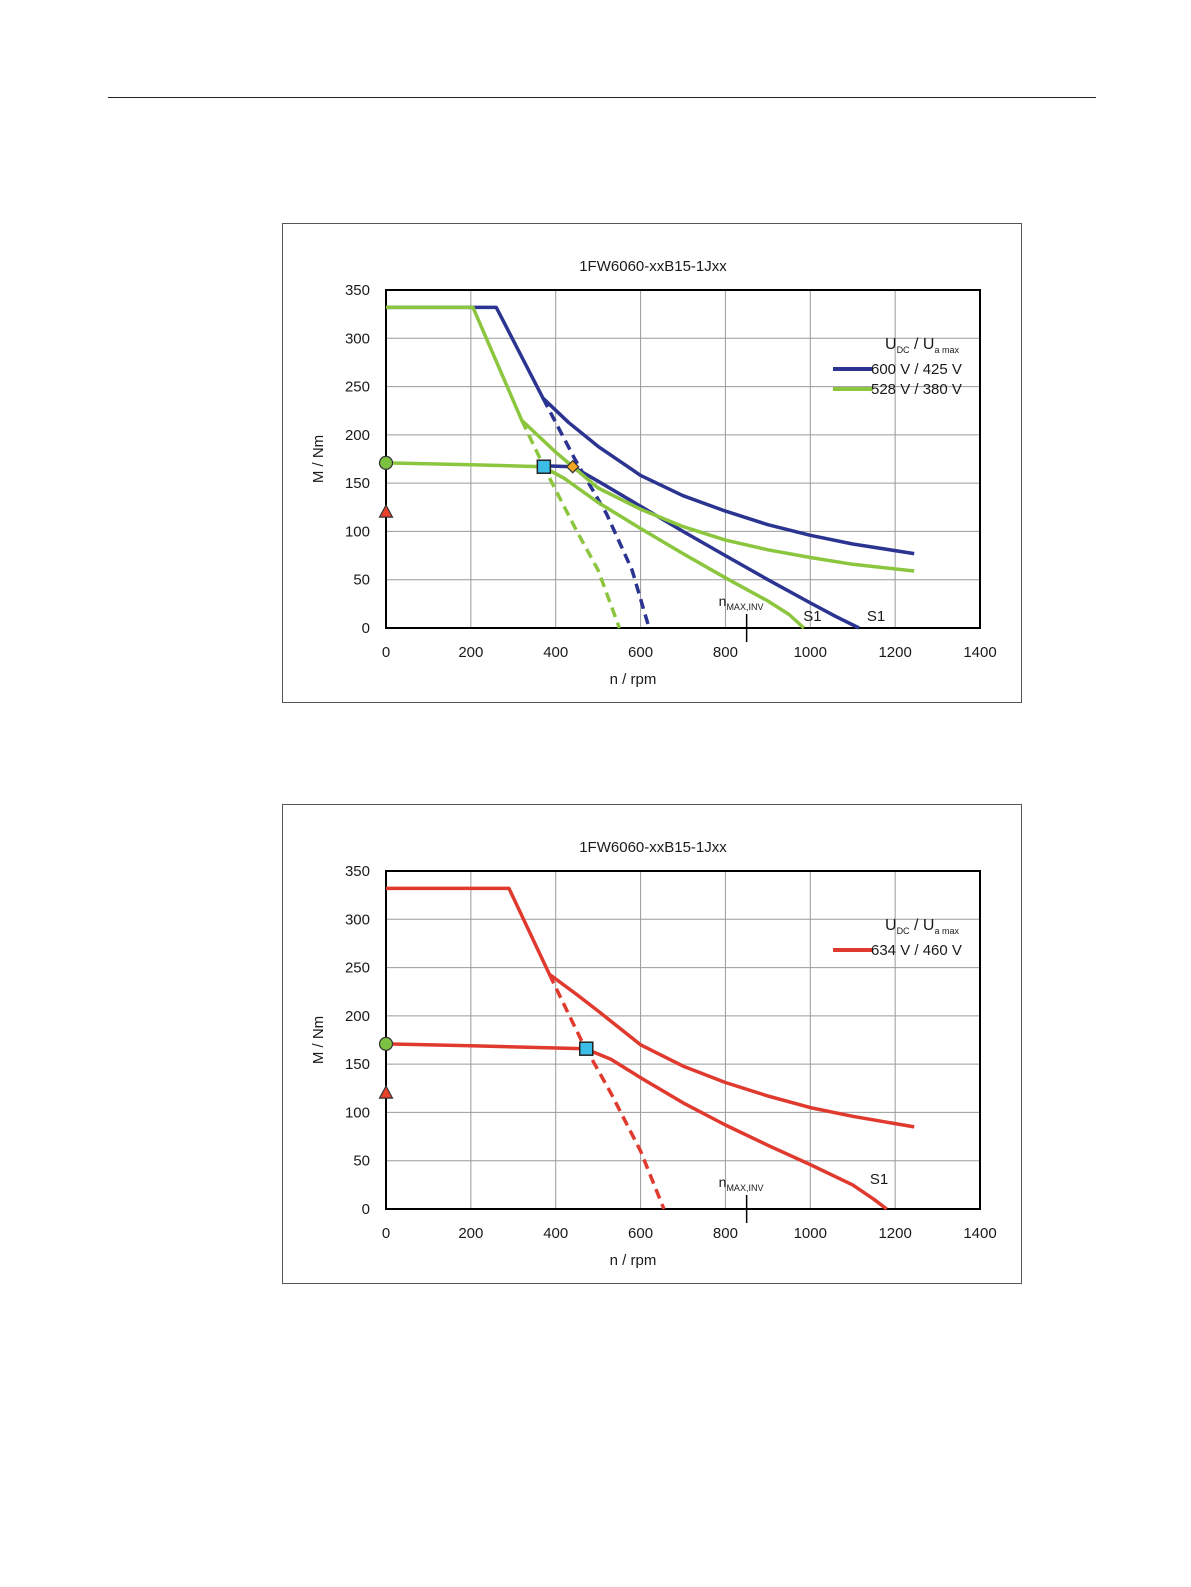 This screenshot has height=1587, width=1191. I want to click on chart-1-nmax-label: nMAX,INV, so click(741, 602).